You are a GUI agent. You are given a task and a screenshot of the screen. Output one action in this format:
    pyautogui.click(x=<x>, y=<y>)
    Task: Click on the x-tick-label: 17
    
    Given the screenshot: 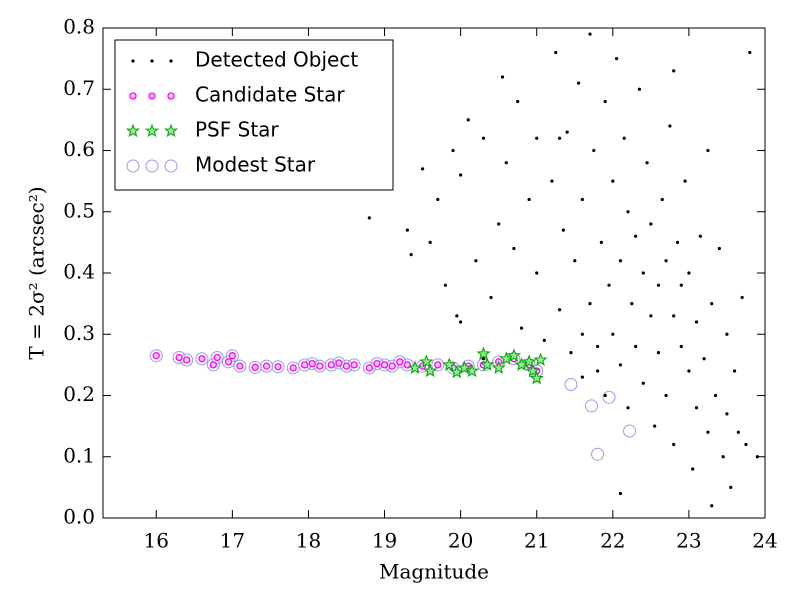 What is the action you would take?
    pyautogui.click(x=232, y=541)
    